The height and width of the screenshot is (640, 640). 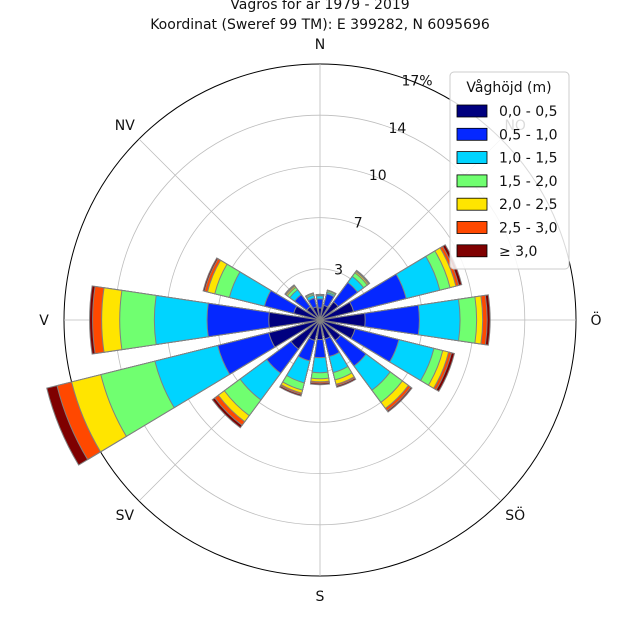 What do you see at coordinates (320, 597) in the screenshot?
I see `direction-label: S` at bounding box center [320, 597].